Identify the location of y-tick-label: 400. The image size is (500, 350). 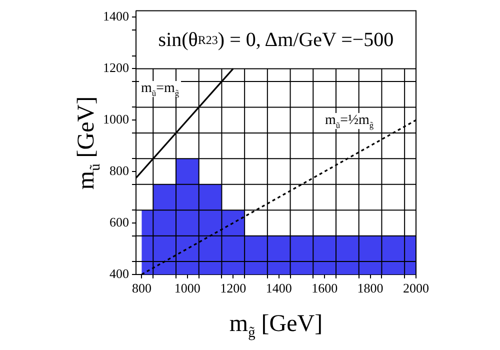
(119, 273).